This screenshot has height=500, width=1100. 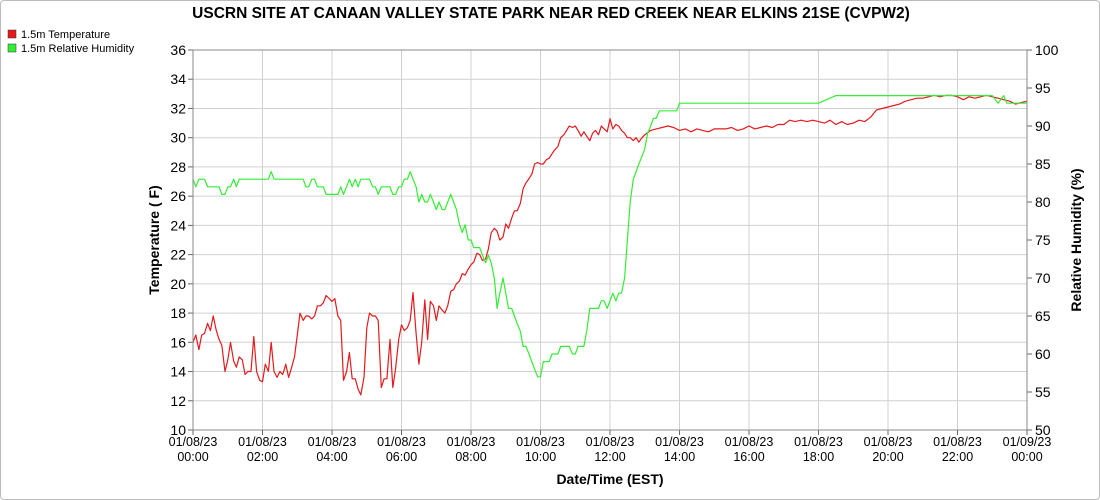 I want to click on y-right-tick-label: 85, so click(x=1043, y=164).